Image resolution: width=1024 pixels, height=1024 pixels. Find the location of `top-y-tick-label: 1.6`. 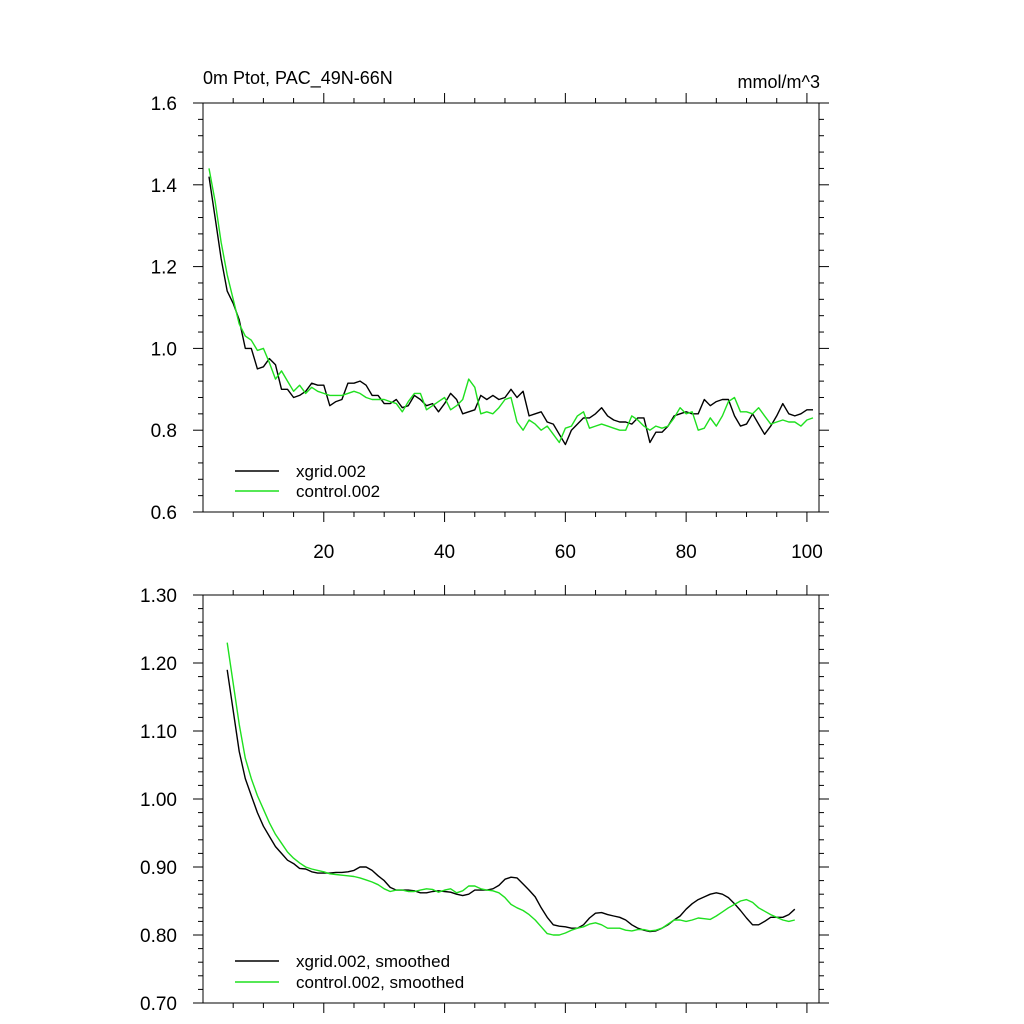

top-y-tick-label: 1.6 is located at coordinates (164, 104).